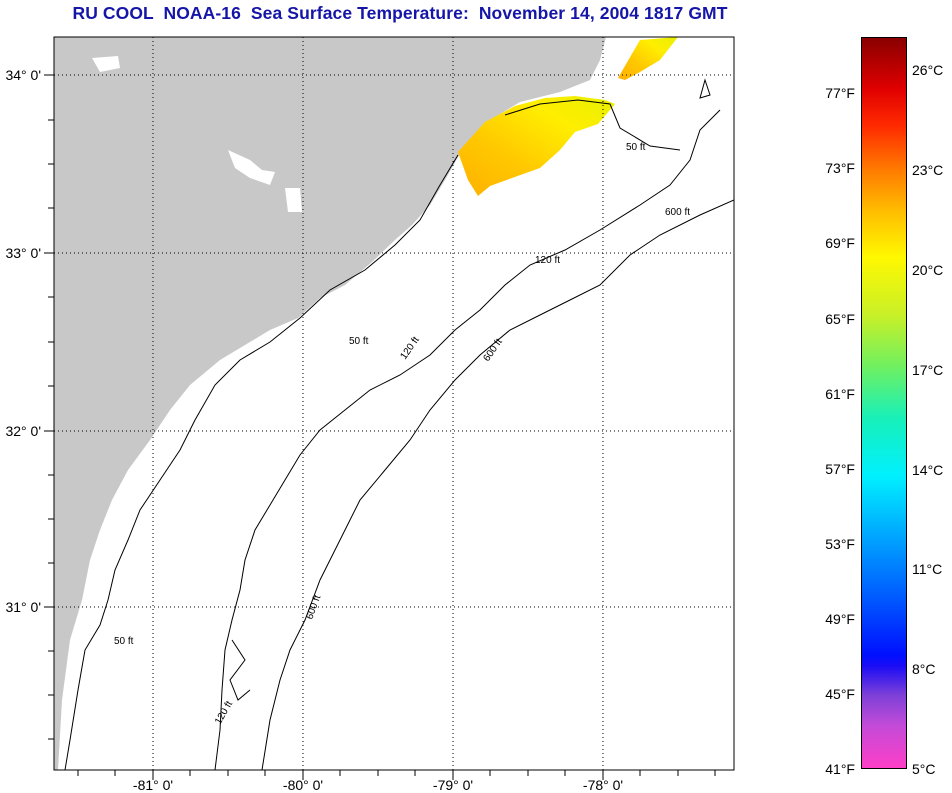  Describe the element at coordinates (924, 769) in the screenshot. I see `colorbar-c-label: 5°C` at that location.